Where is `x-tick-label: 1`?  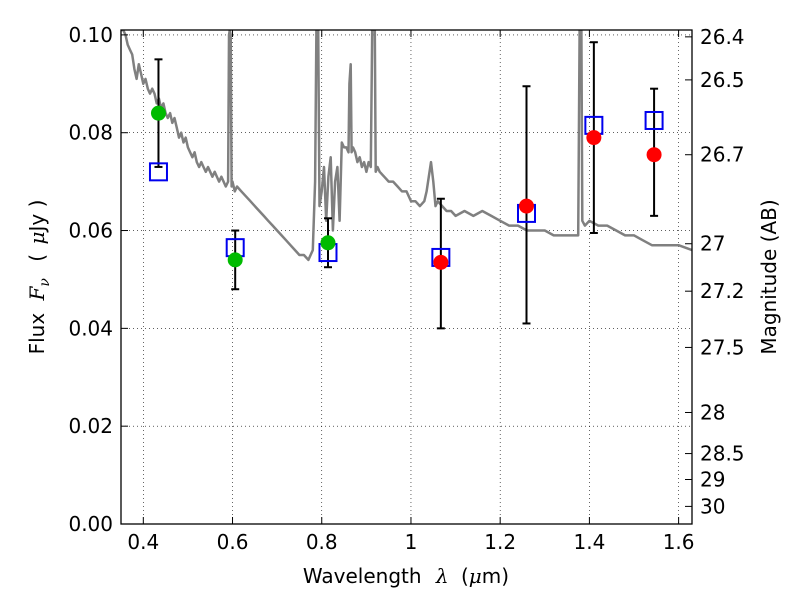 x-tick-label: 1 is located at coordinates (411, 542).